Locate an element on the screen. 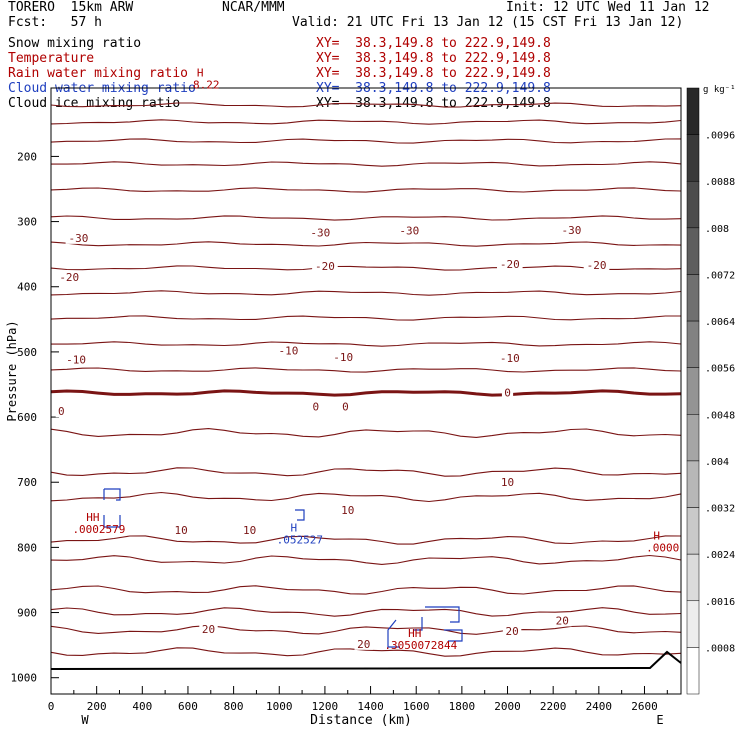 The width and height of the screenshot is (740, 740). x-tick-label: 600 is located at coordinates (188, 706).